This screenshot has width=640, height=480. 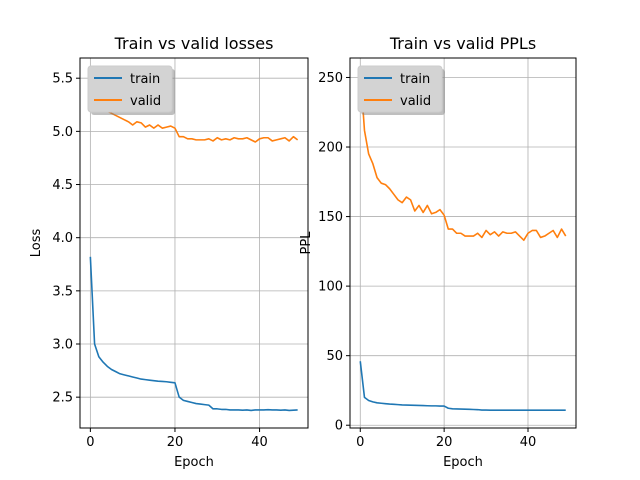 I want to click on losses-y-axis-label: Loss, so click(x=36, y=243).